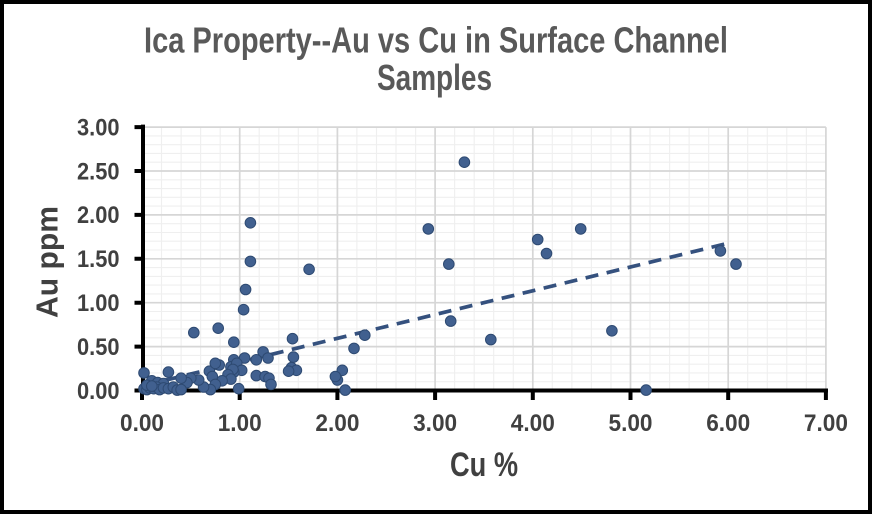  What do you see at coordinates (533, 423) in the screenshot?
I see `svg-text: 4.00` at bounding box center [533, 423].